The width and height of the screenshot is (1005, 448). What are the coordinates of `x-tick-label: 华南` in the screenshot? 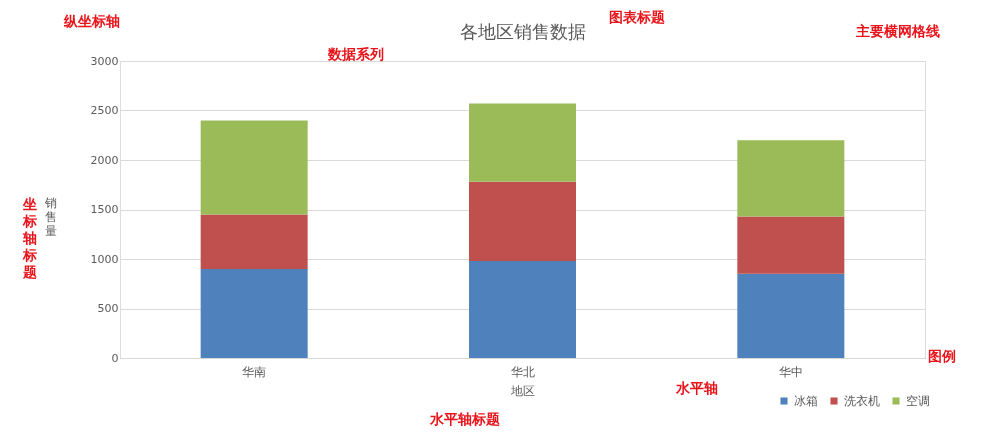 It's located at (254, 371).